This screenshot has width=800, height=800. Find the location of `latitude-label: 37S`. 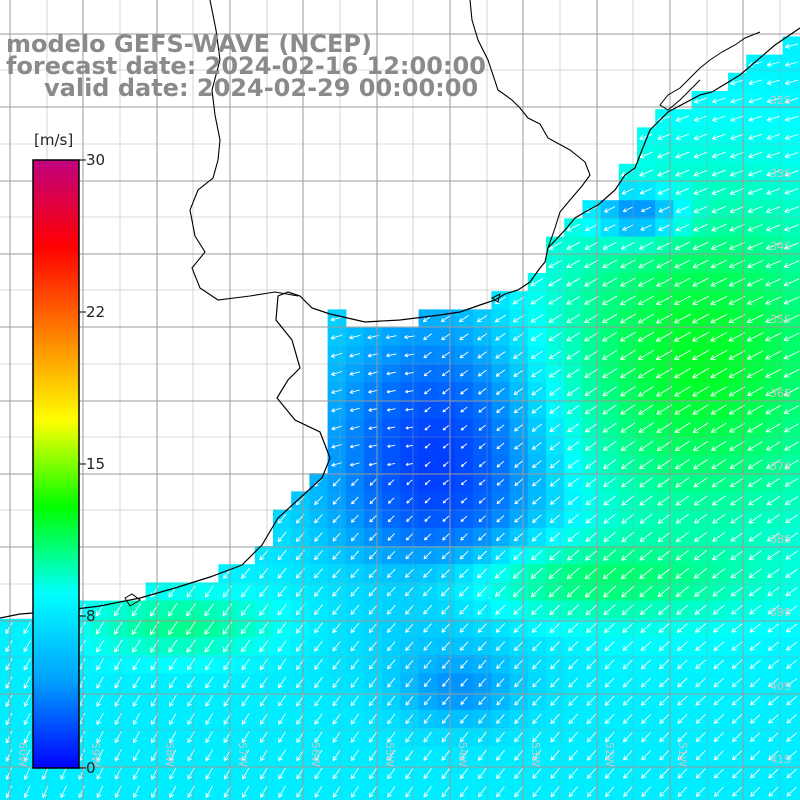

latitude-label: 37S is located at coordinates (780, 466).